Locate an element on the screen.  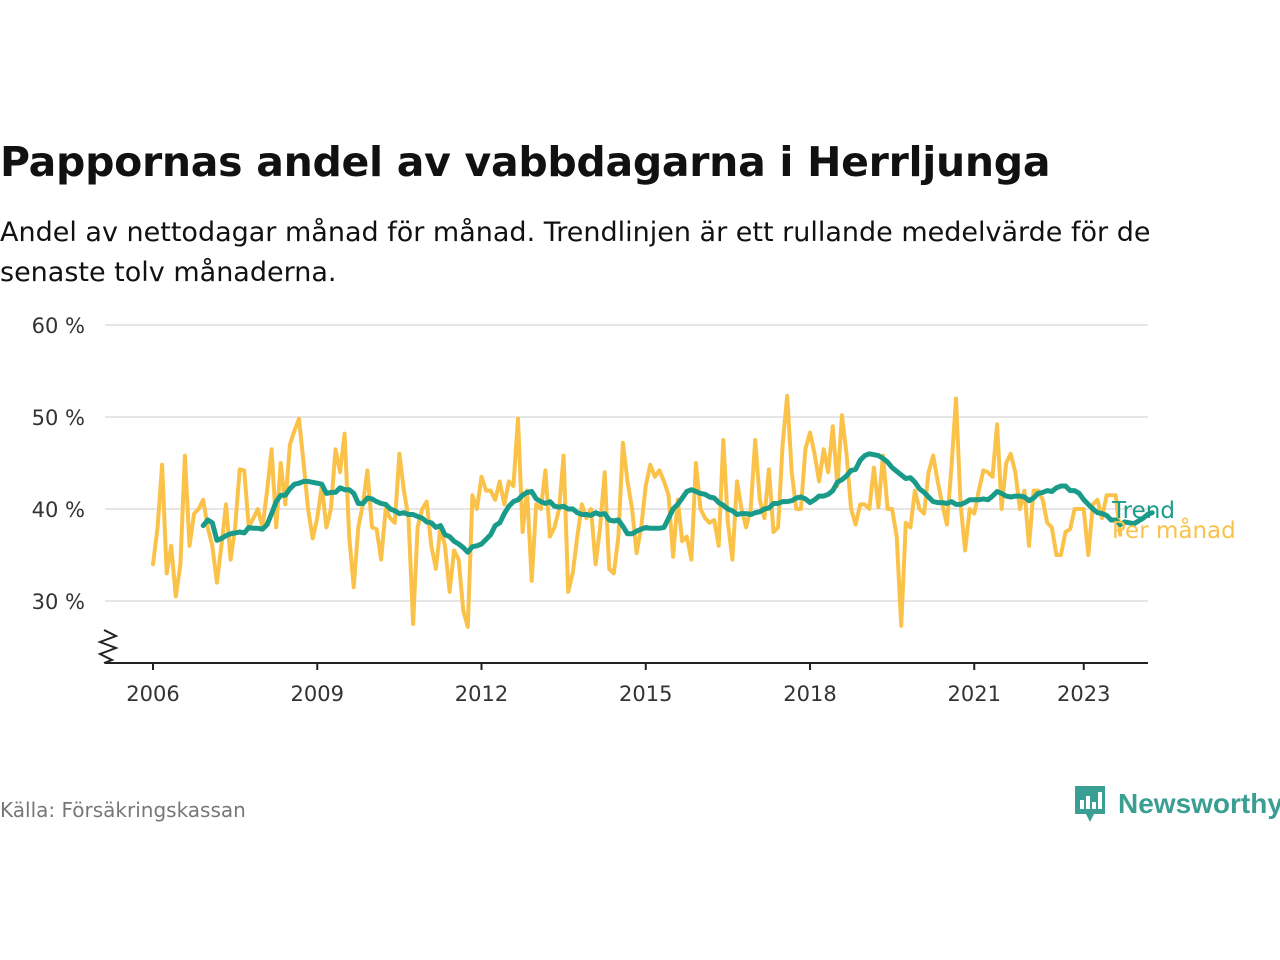
series-label-trend: Trend is located at coordinates (1143, 511).